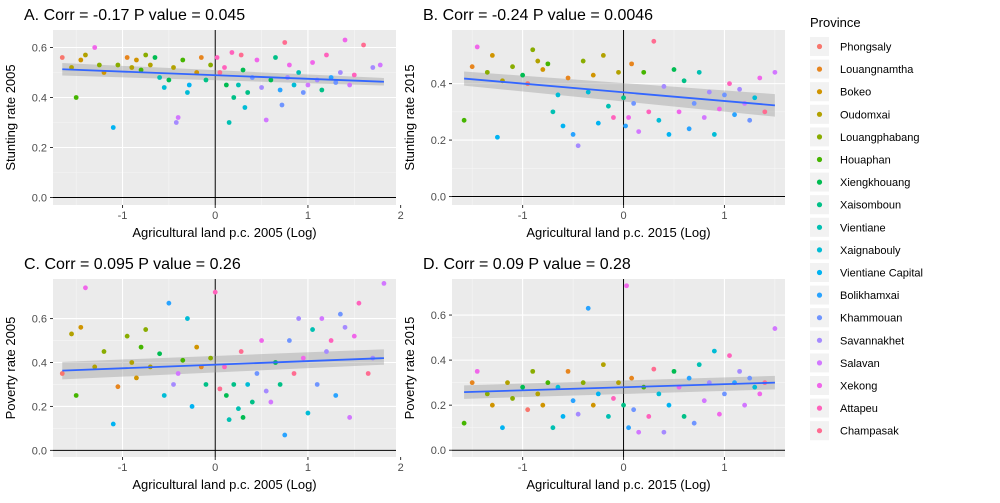  Describe the element at coordinates (401, 468) in the screenshot. I see `x-tick-label: 2` at that location.